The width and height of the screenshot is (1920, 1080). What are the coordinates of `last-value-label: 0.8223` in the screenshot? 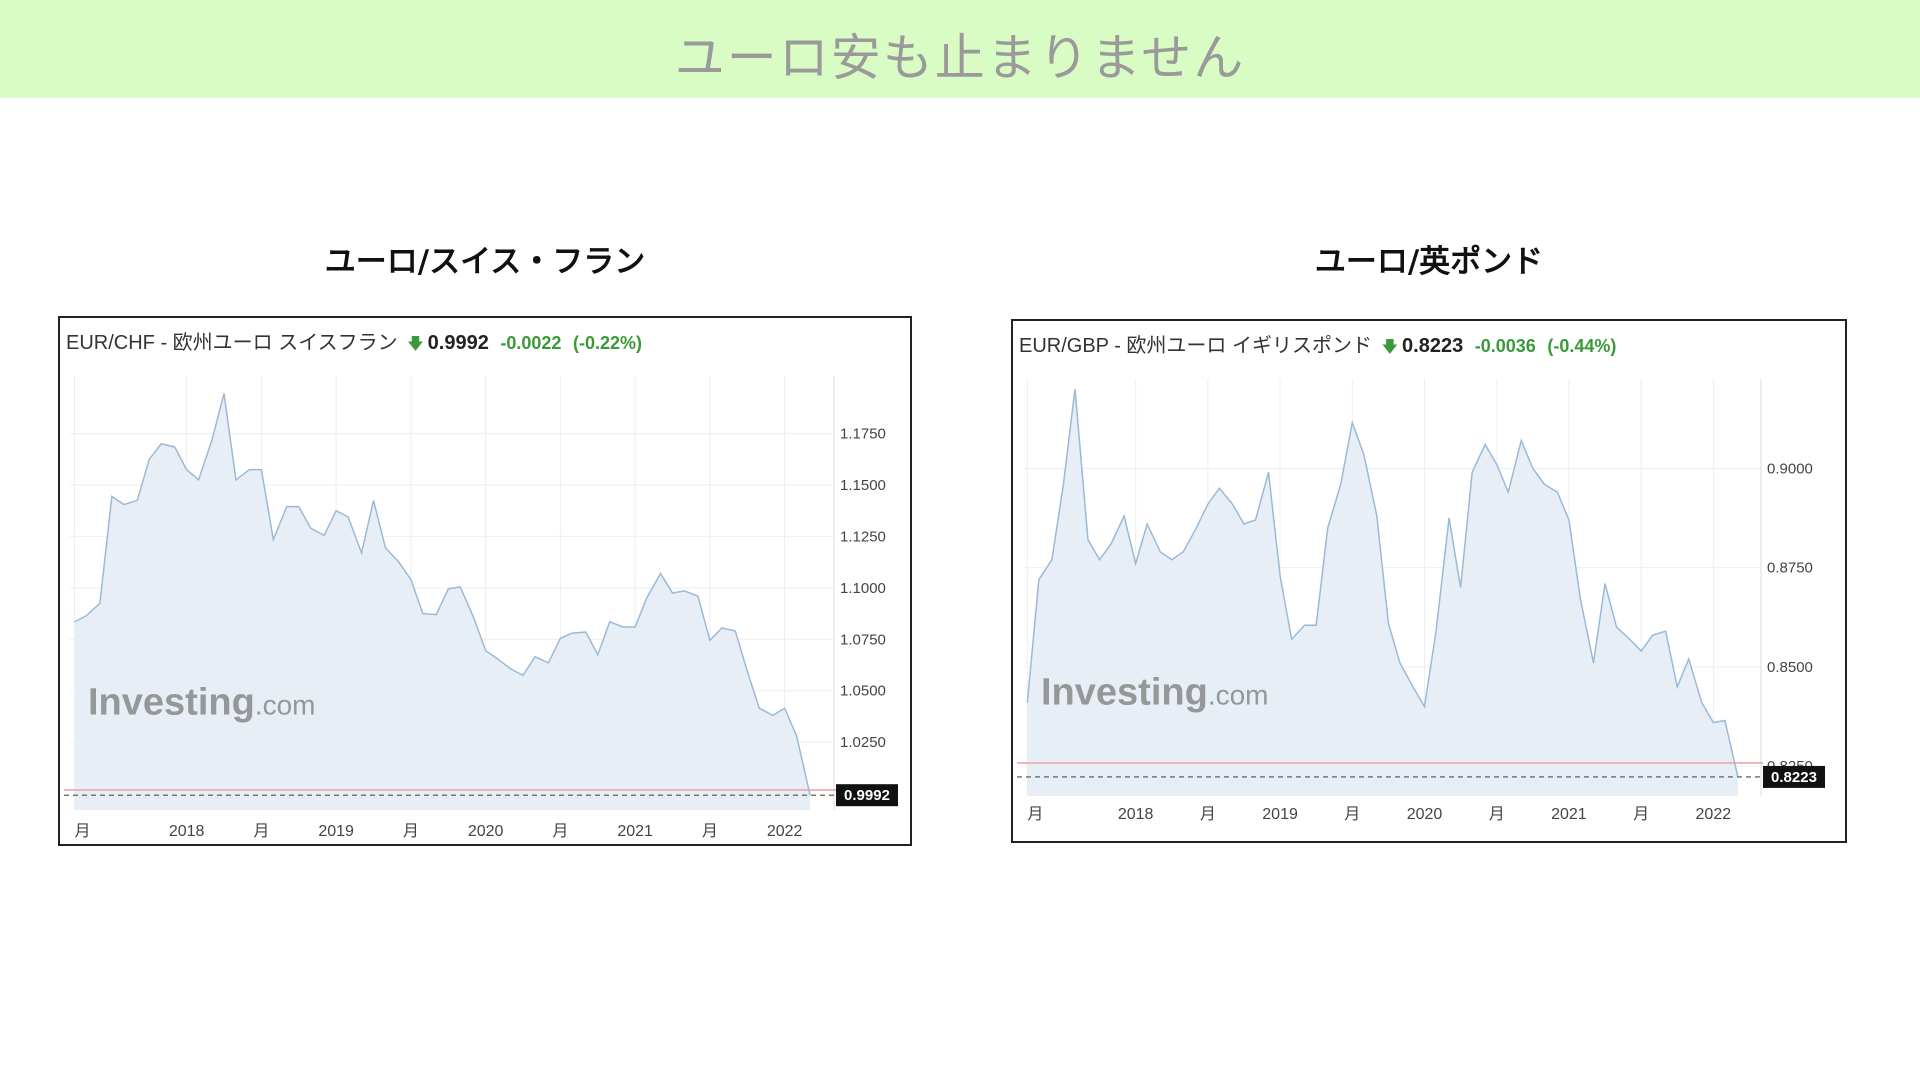 It's located at (1794, 777).